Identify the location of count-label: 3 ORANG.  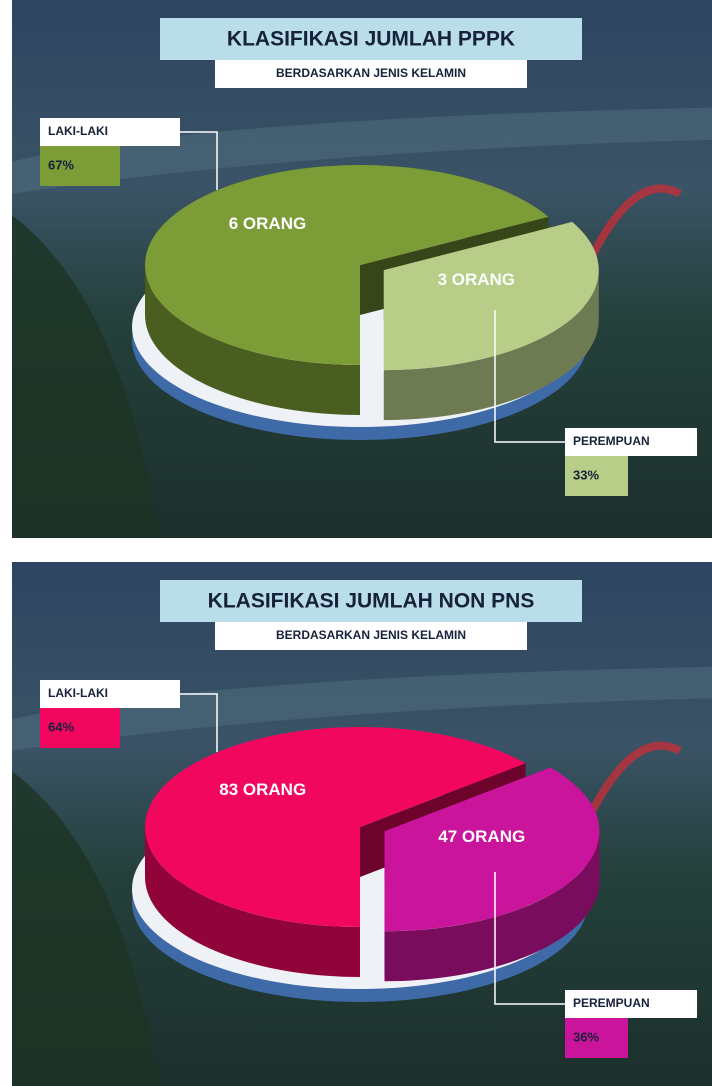
(476, 279).